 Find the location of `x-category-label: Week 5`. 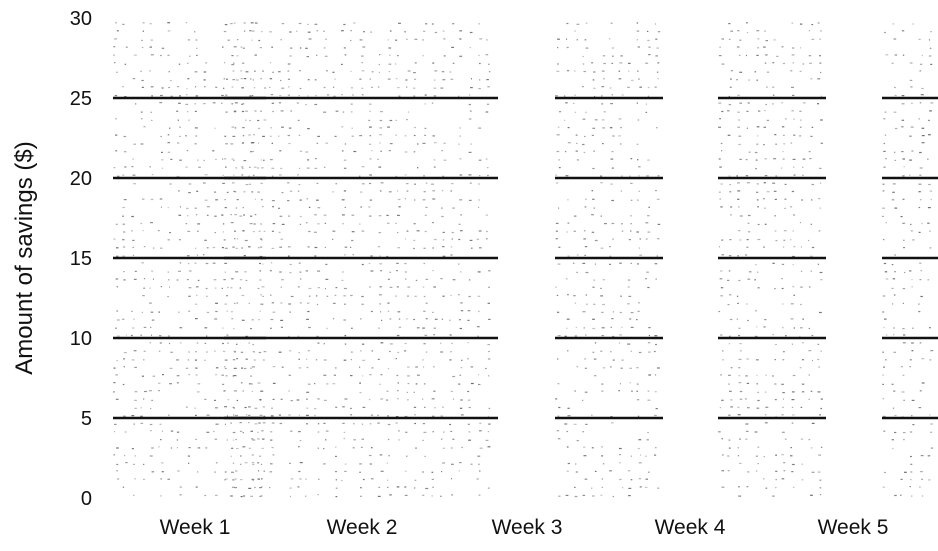

x-category-label: Week 5 is located at coordinates (853, 527).